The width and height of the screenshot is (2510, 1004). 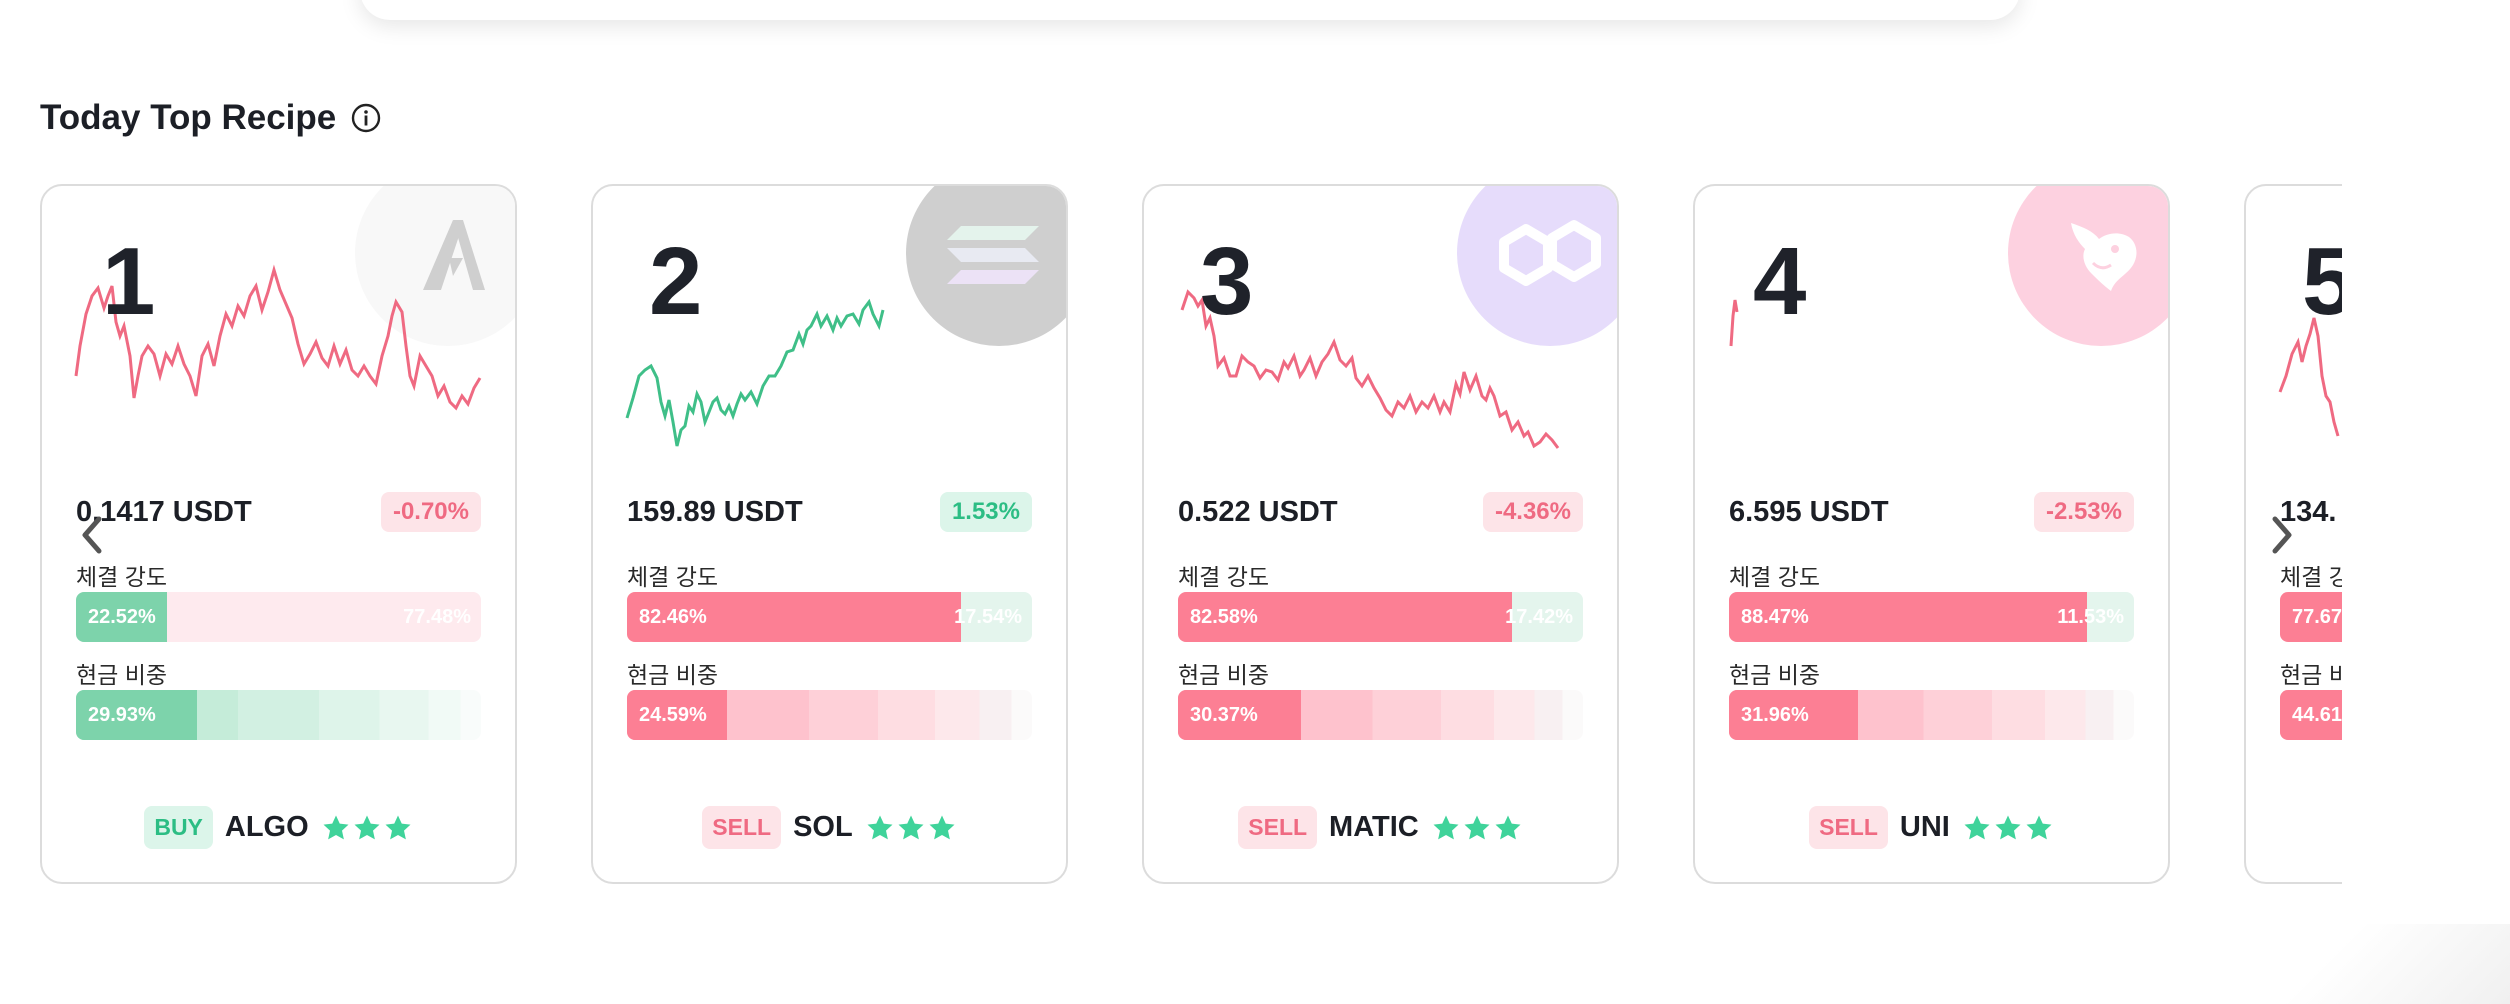 What do you see at coordinates (1780, 281) in the screenshot?
I see `rank-number: 4` at bounding box center [1780, 281].